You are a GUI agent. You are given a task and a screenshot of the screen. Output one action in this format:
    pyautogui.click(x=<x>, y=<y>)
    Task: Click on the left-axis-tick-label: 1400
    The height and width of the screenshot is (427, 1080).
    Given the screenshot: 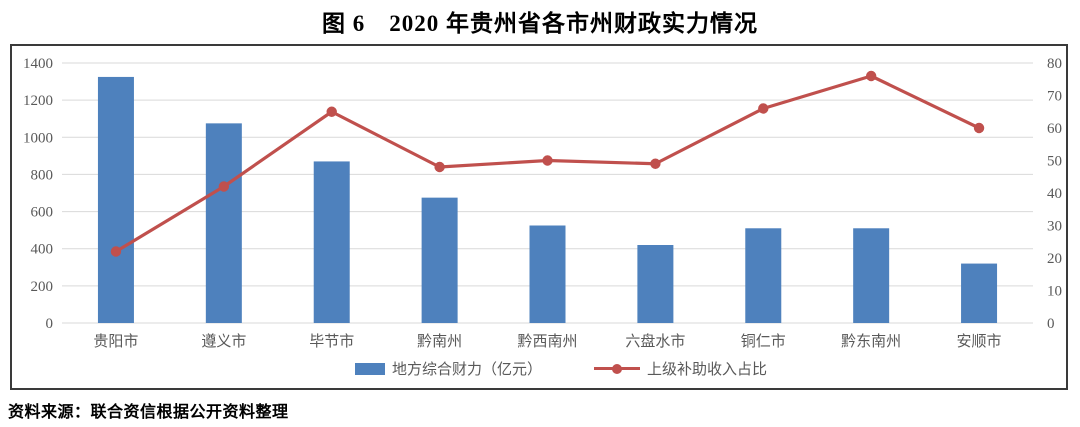 What is the action you would take?
    pyautogui.click(x=38, y=64)
    